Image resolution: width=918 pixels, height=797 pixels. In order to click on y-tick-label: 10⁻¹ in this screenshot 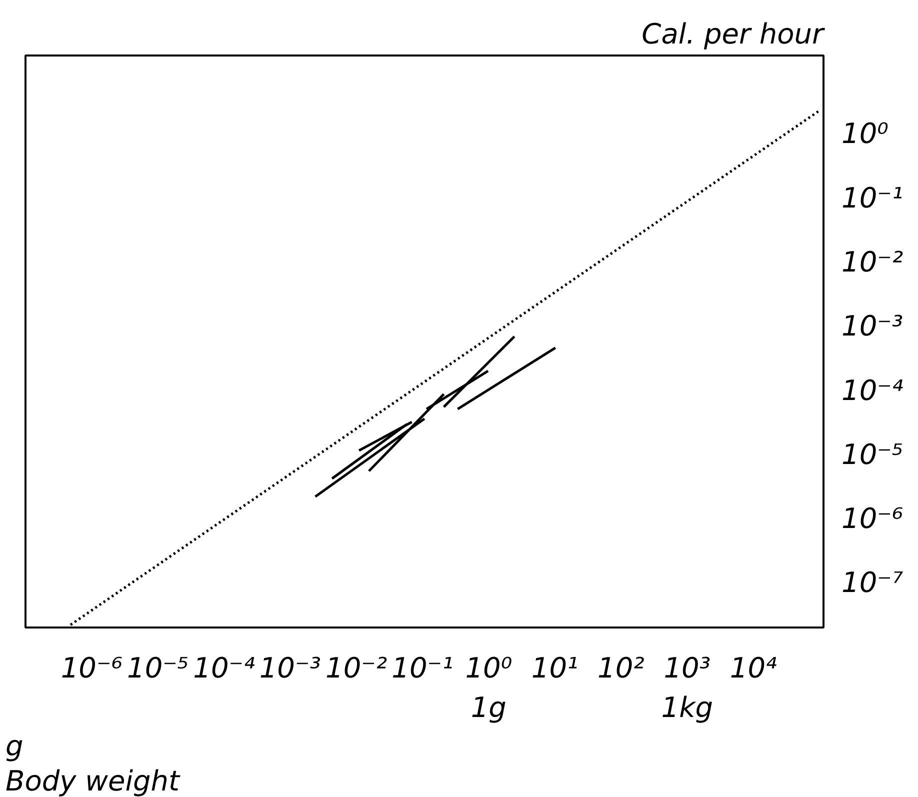, I will do `click(873, 197)`.